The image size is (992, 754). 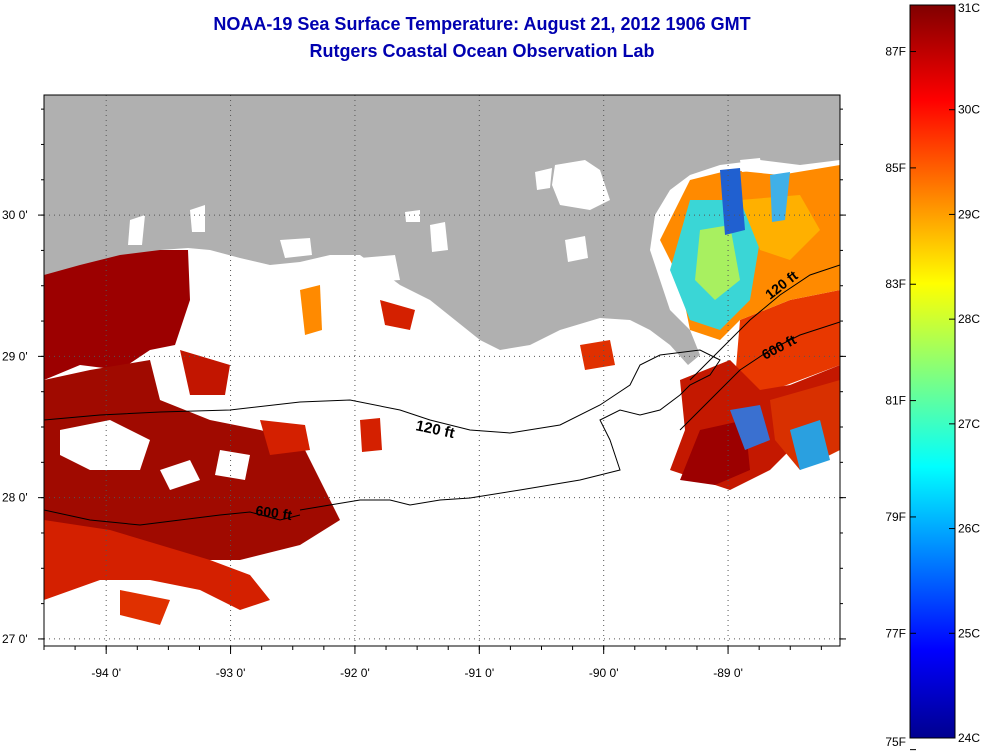 I want to click on colorbar-c-label: 24C, so click(x=969, y=738).